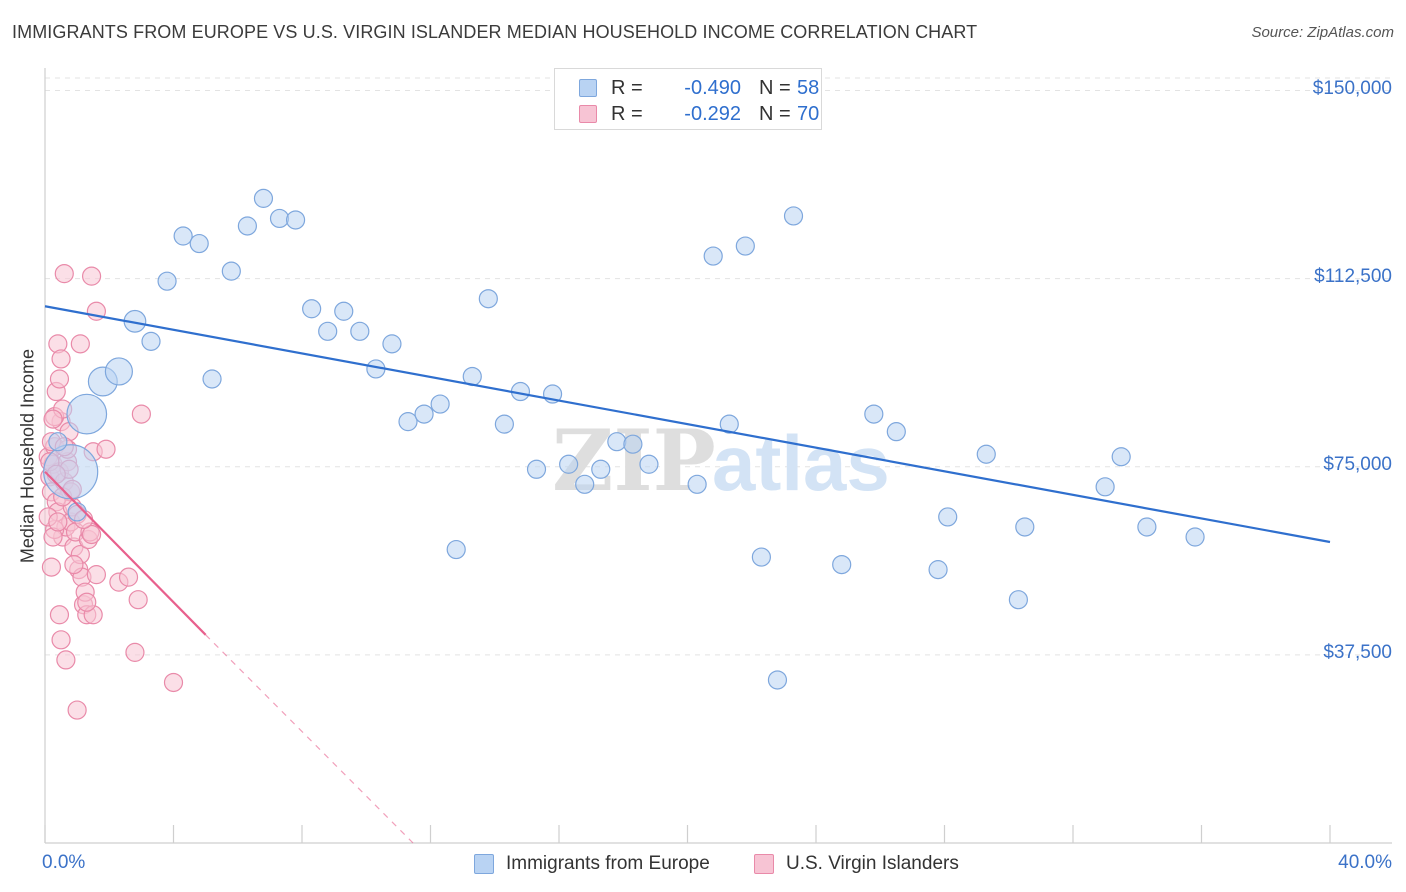  I want to click on n-value: 58, so click(808, 88).